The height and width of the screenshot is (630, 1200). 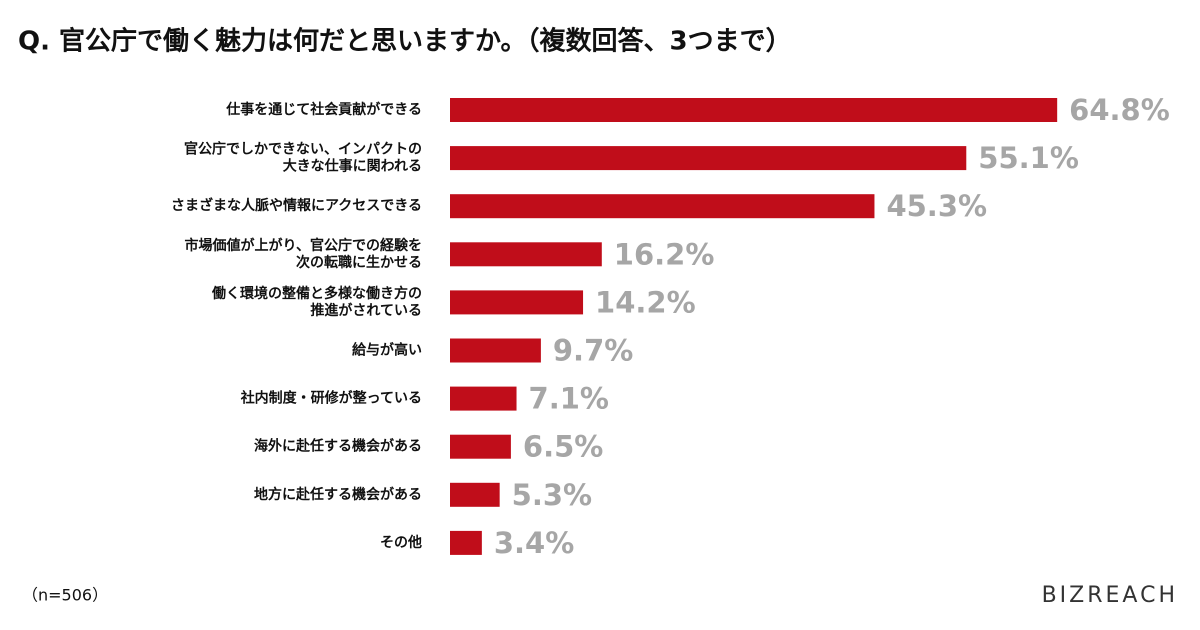 What do you see at coordinates (65, 595) in the screenshot?
I see `note: （n=506）` at bounding box center [65, 595].